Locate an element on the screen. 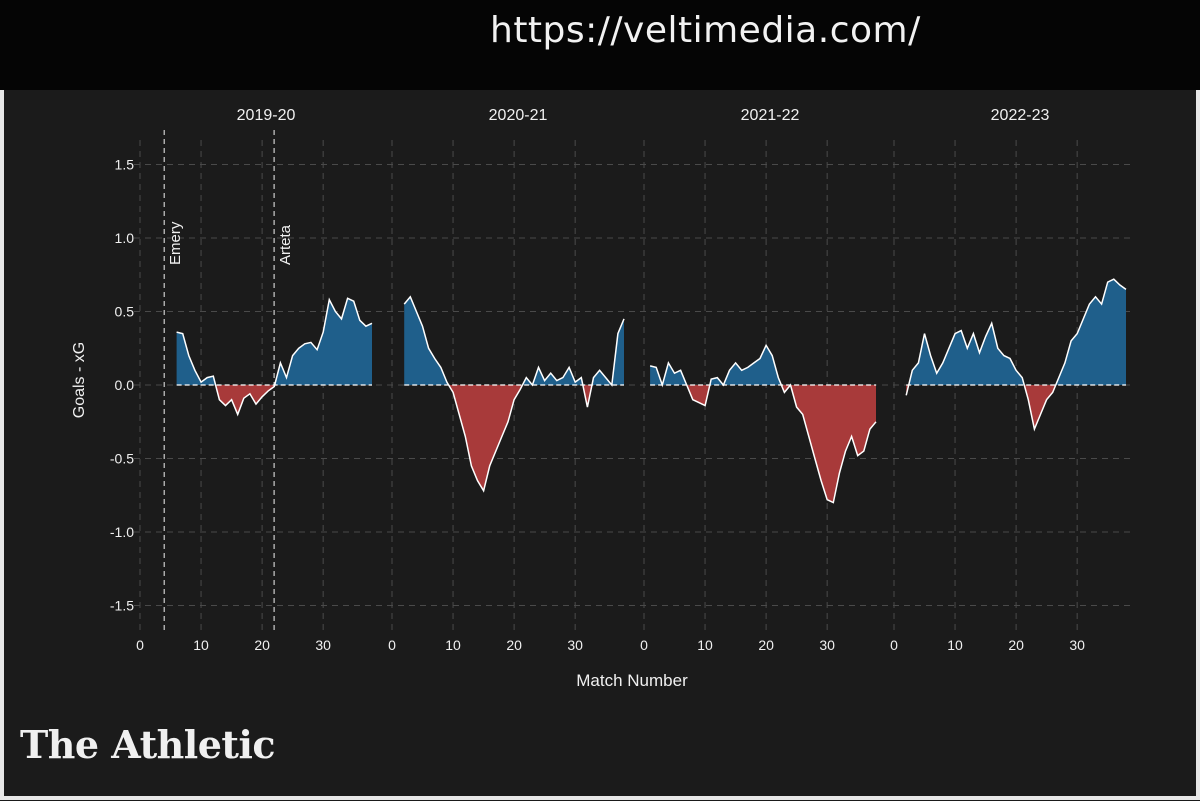 This screenshot has width=1200, height=801. y-tick-label: 0.5 is located at coordinates (125, 312).